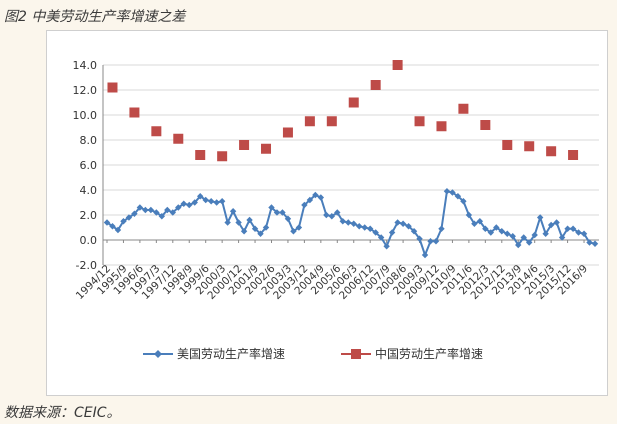 The width and height of the screenshot is (617, 424). What do you see at coordinates (86, 265) in the screenshot?
I see `y-tick-label: -2.0` at bounding box center [86, 265].